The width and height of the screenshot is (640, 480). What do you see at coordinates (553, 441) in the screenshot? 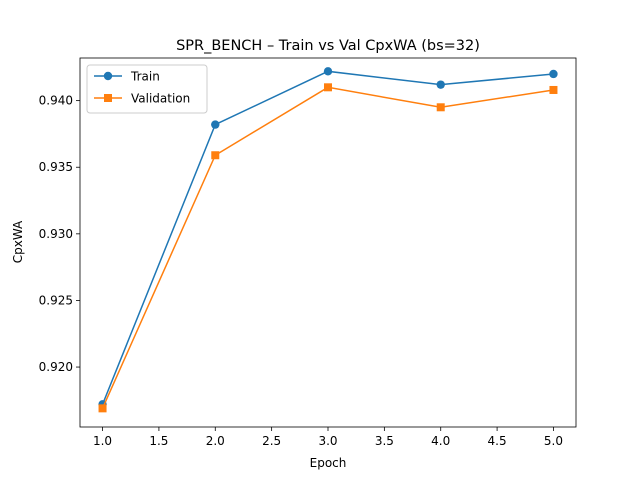
I see `x-tick-label: 5.0` at bounding box center [553, 441].